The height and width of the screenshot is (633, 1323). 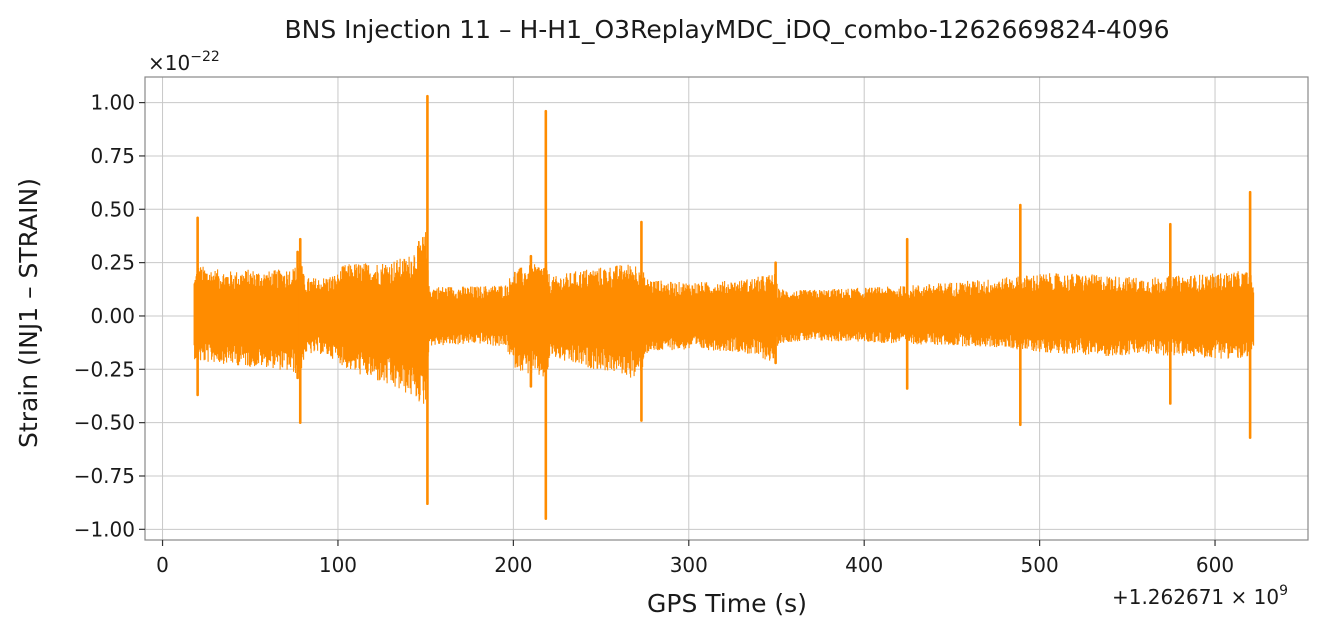 I want to click on x-tick-label: 200, so click(x=513, y=565).